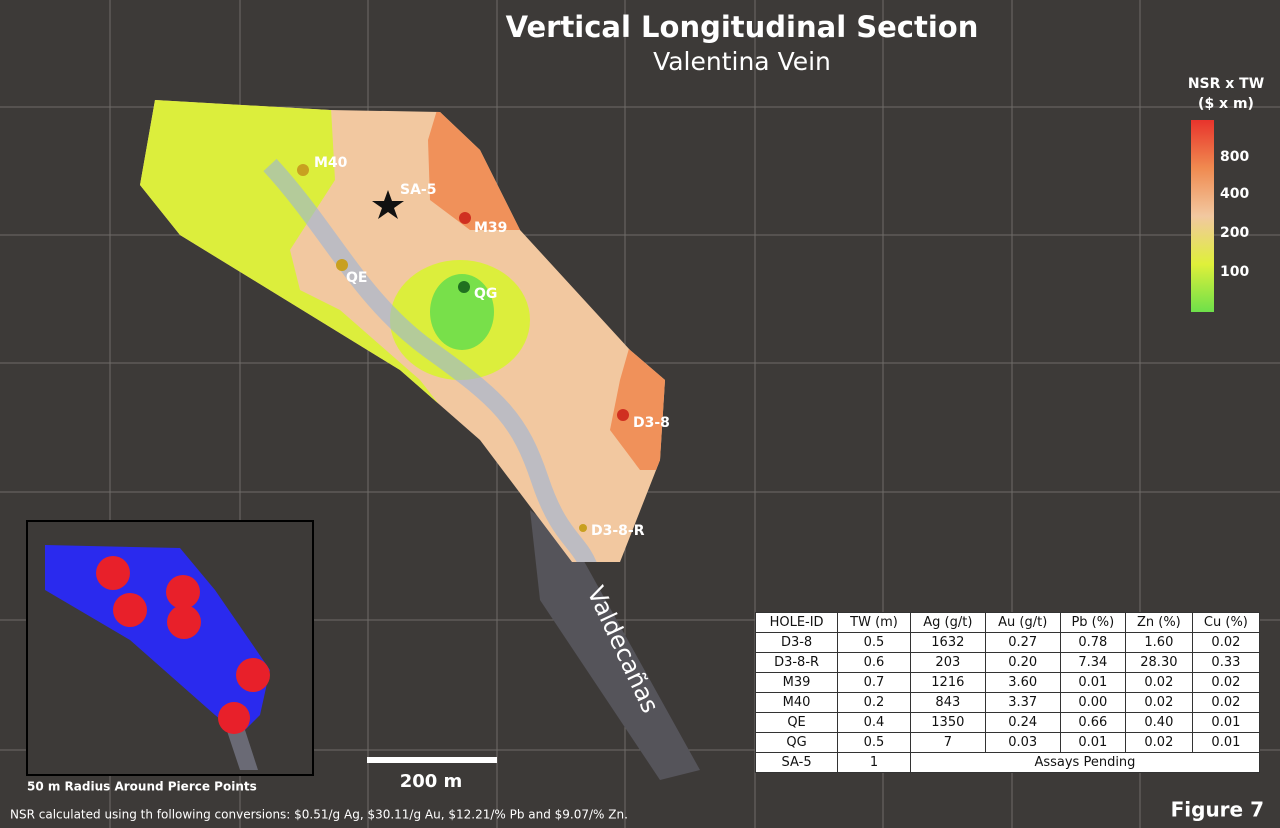  I want to click on scale-bar, so click(432, 760).